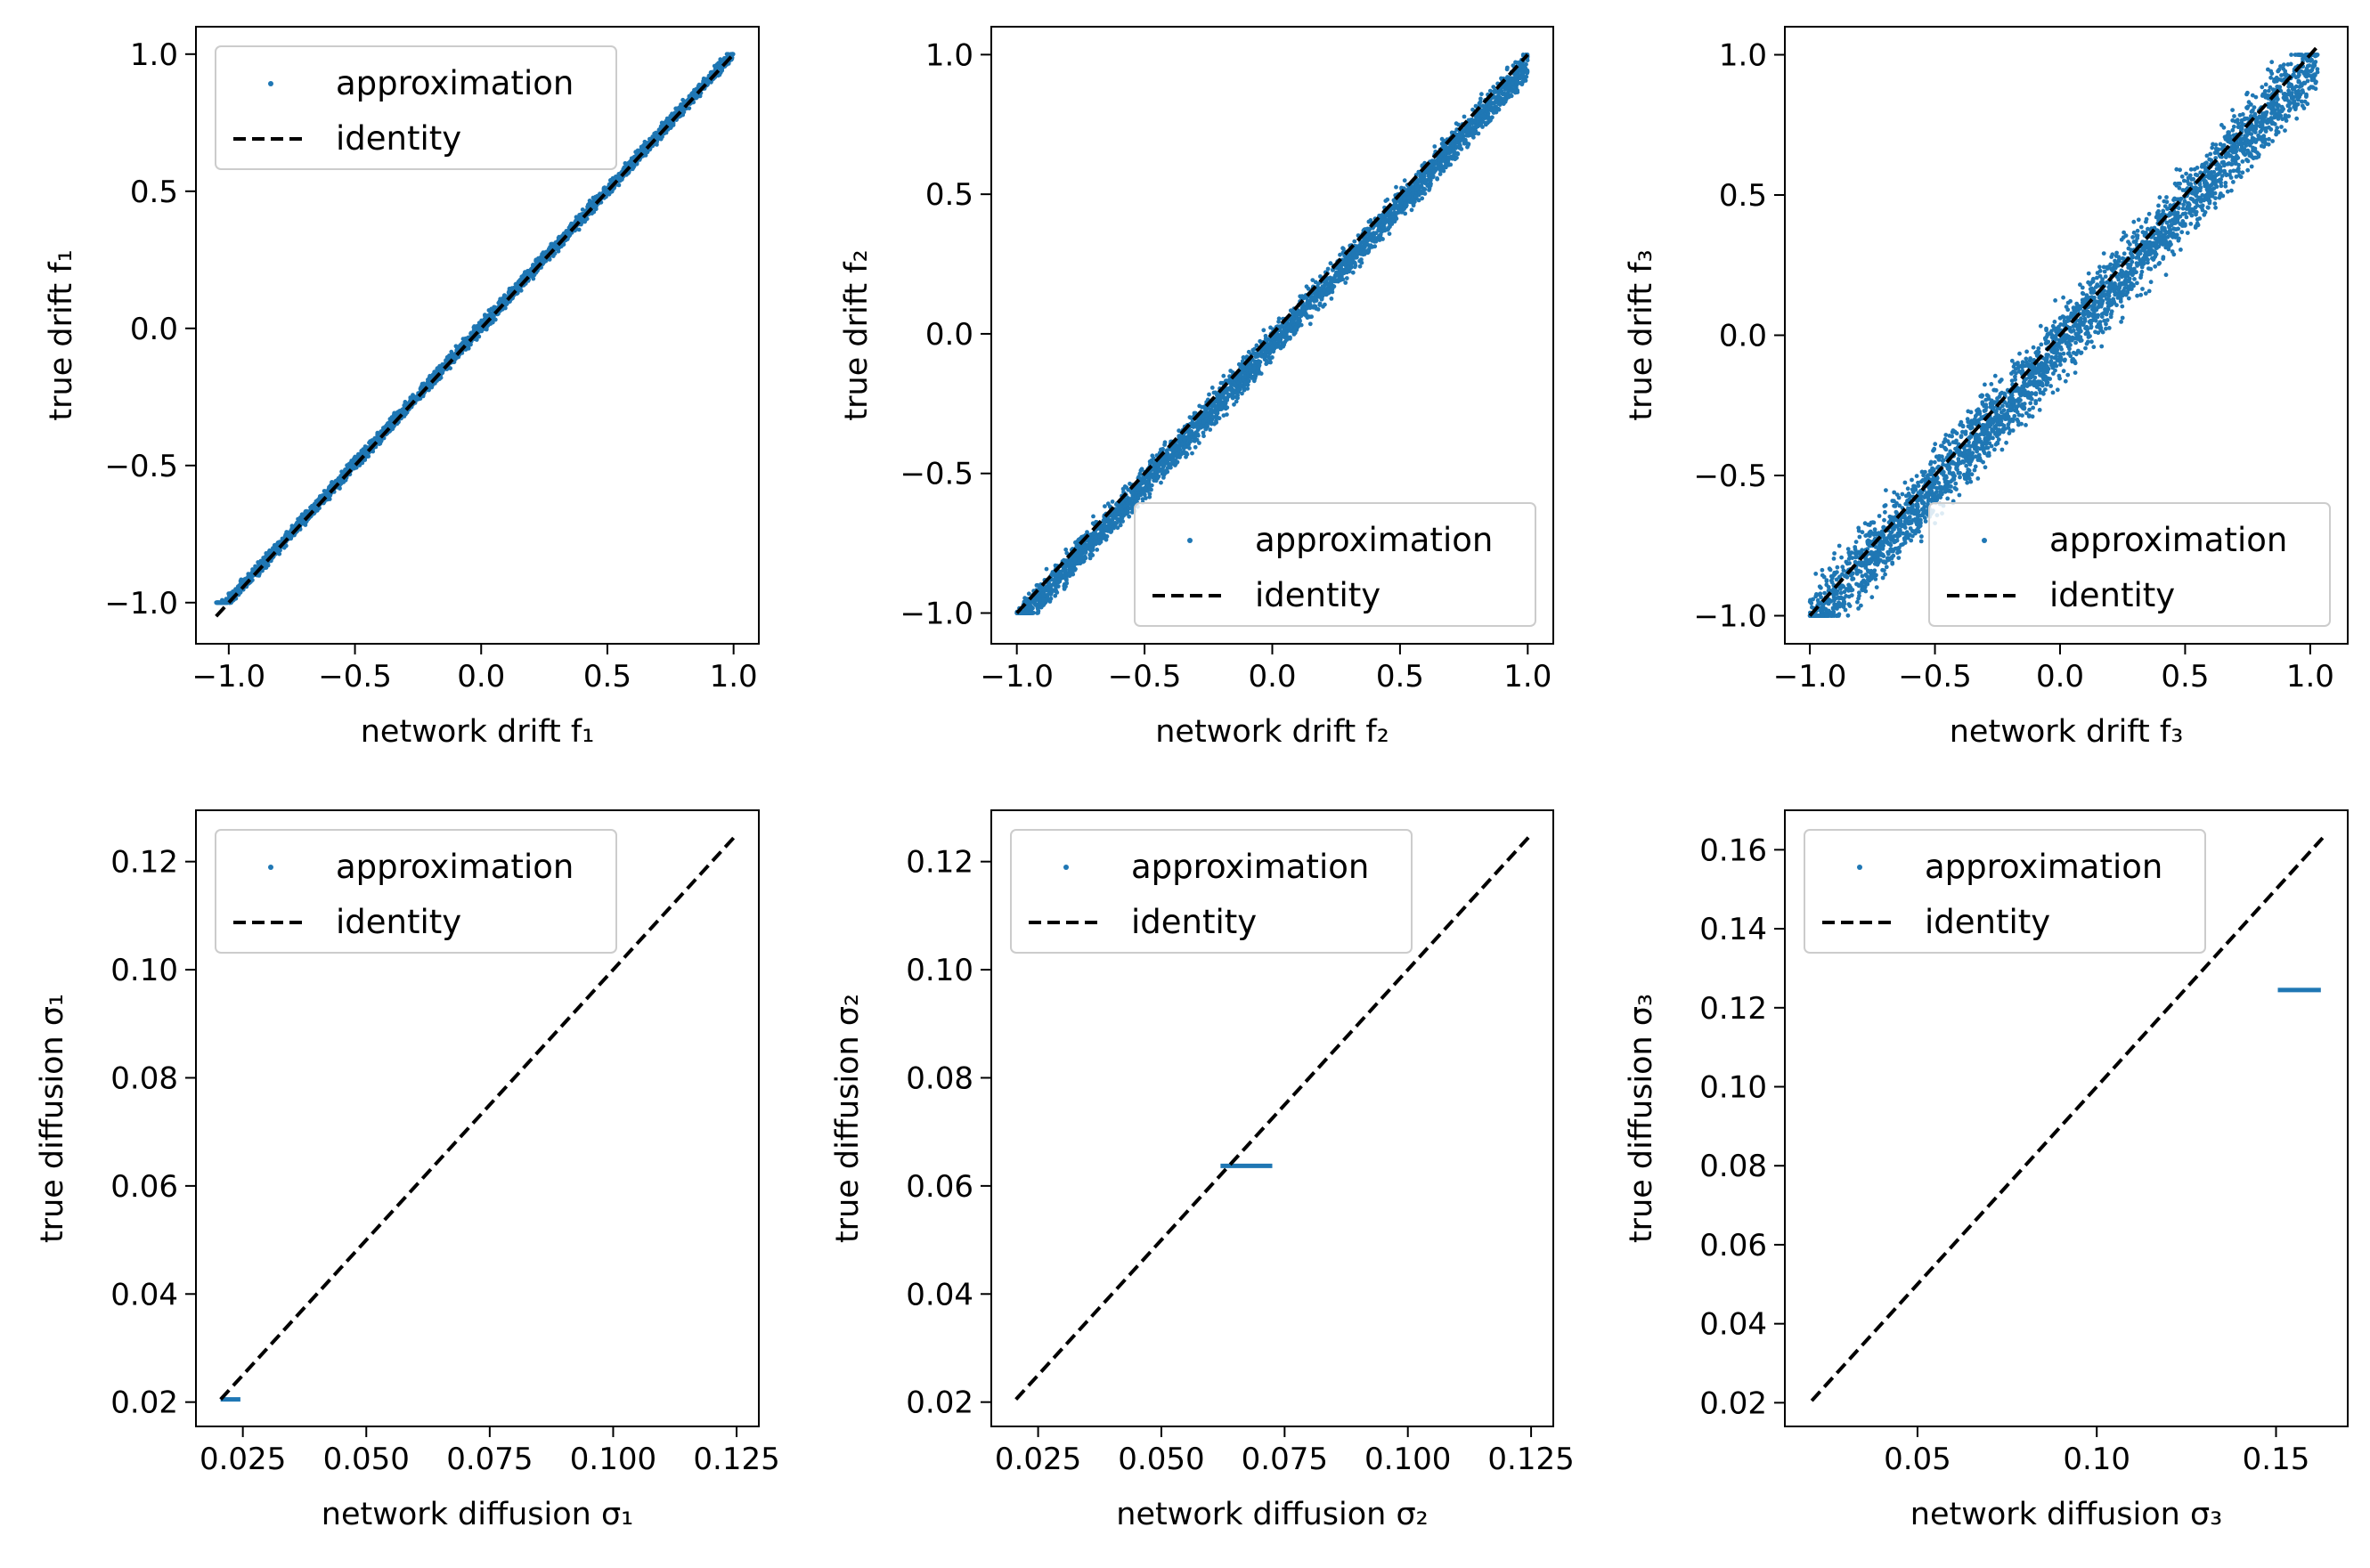 Image resolution: width=2370 pixels, height=1568 pixels. Describe the element at coordinates (154, 329) in the screenshot. I see `y-tick-label: 0.0` at that location.